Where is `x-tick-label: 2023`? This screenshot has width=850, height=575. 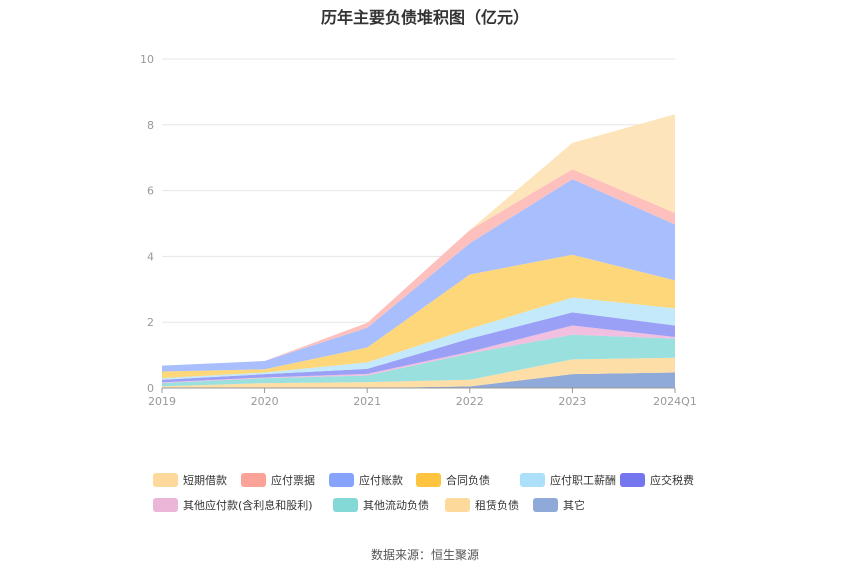
x-tick-label: 2023 is located at coordinates (572, 401).